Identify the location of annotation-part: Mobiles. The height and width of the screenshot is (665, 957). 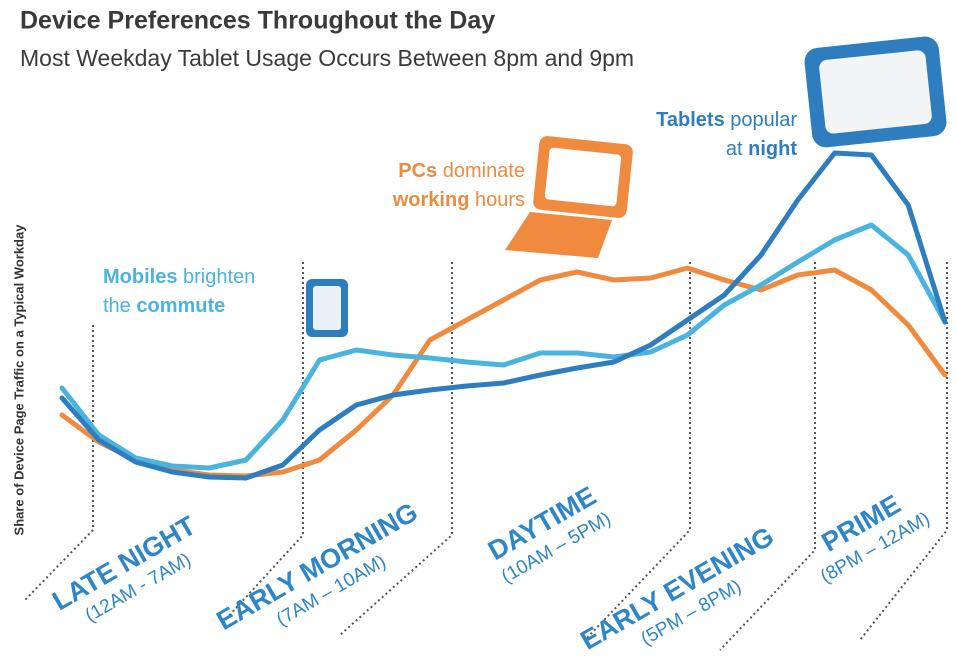
(140, 277).